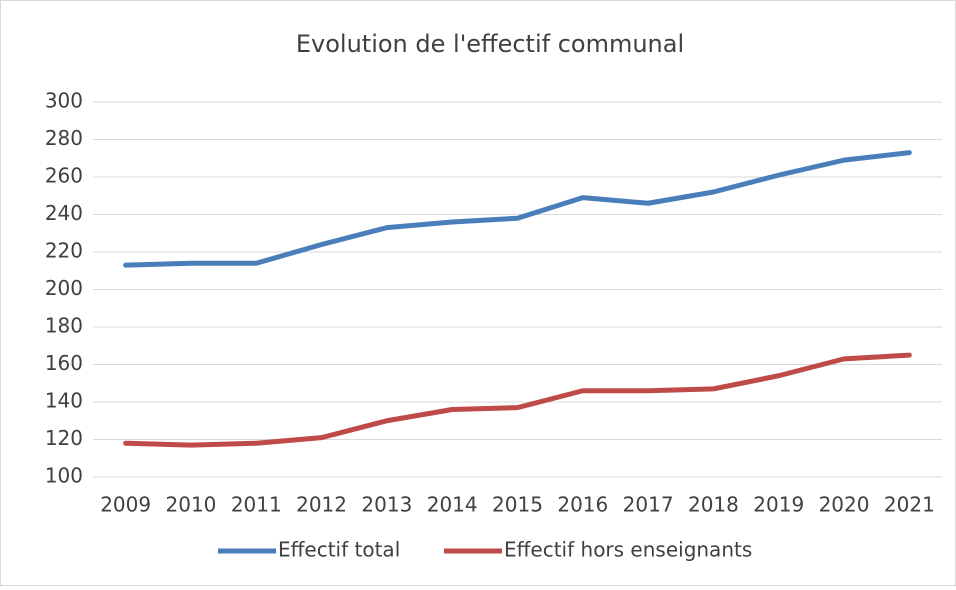  What do you see at coordinates (713, 505) in the screenshot?
I see `x-tick-label: 2018` at bounding box center [713, 505].